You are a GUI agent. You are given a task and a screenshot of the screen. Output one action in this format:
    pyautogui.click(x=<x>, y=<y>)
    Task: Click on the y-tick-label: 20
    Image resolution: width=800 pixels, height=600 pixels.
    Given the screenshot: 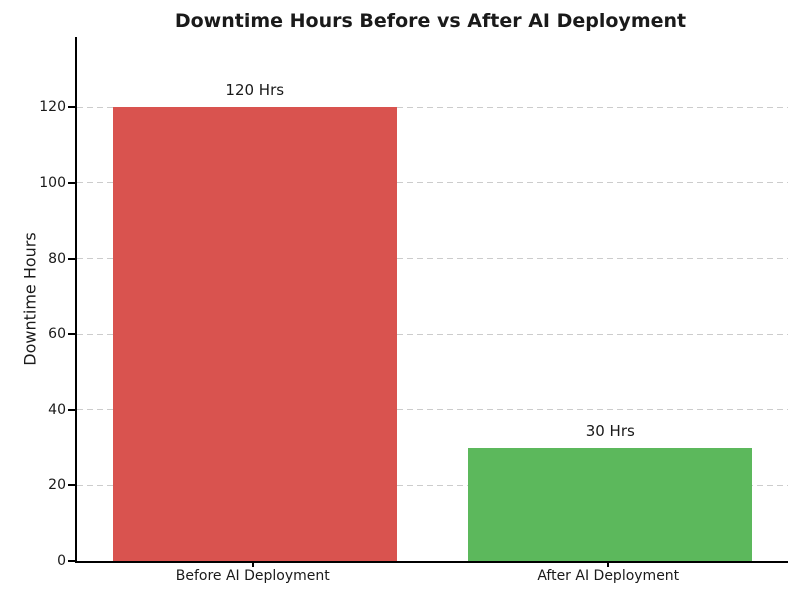 What is the action you would take?
    pyautogui.click(x=57, y=485)
    